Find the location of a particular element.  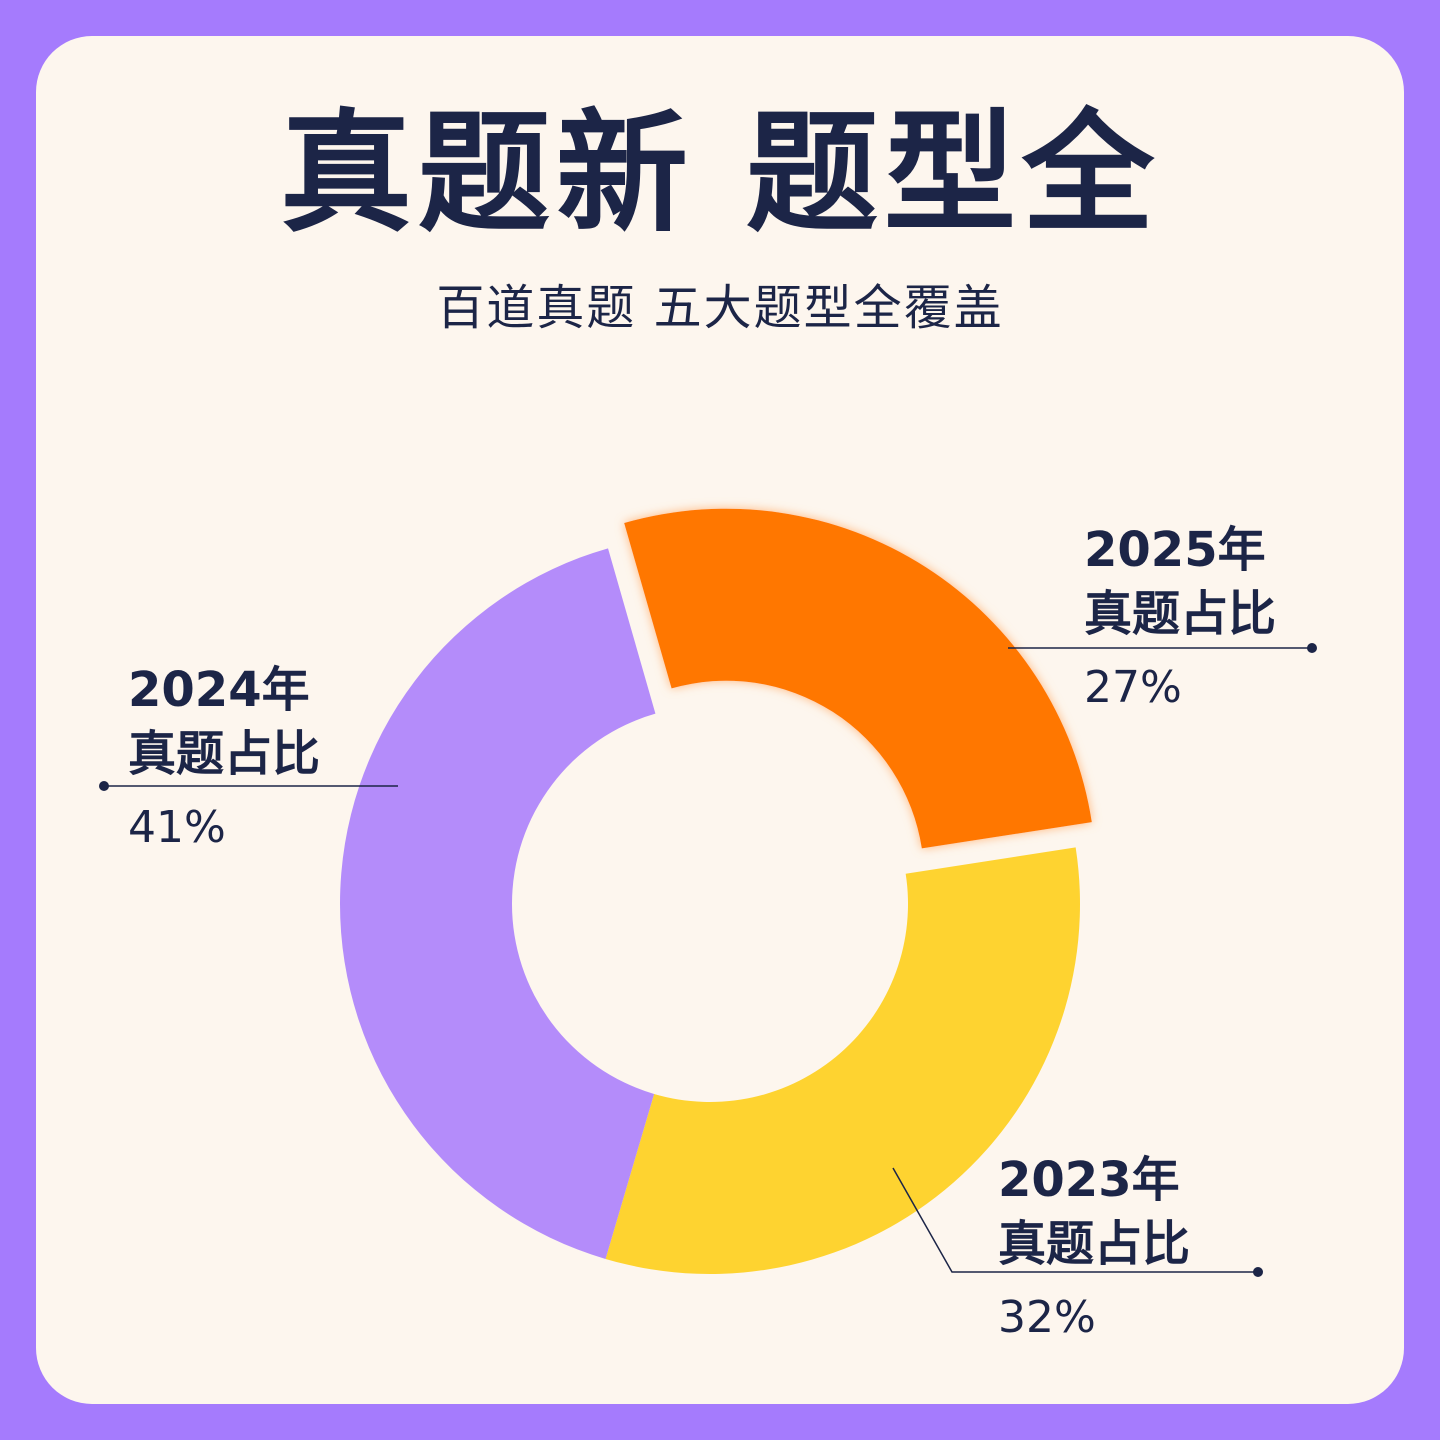

slice-category-label-2024: 真题占比 is located at coordinates (224, 754).